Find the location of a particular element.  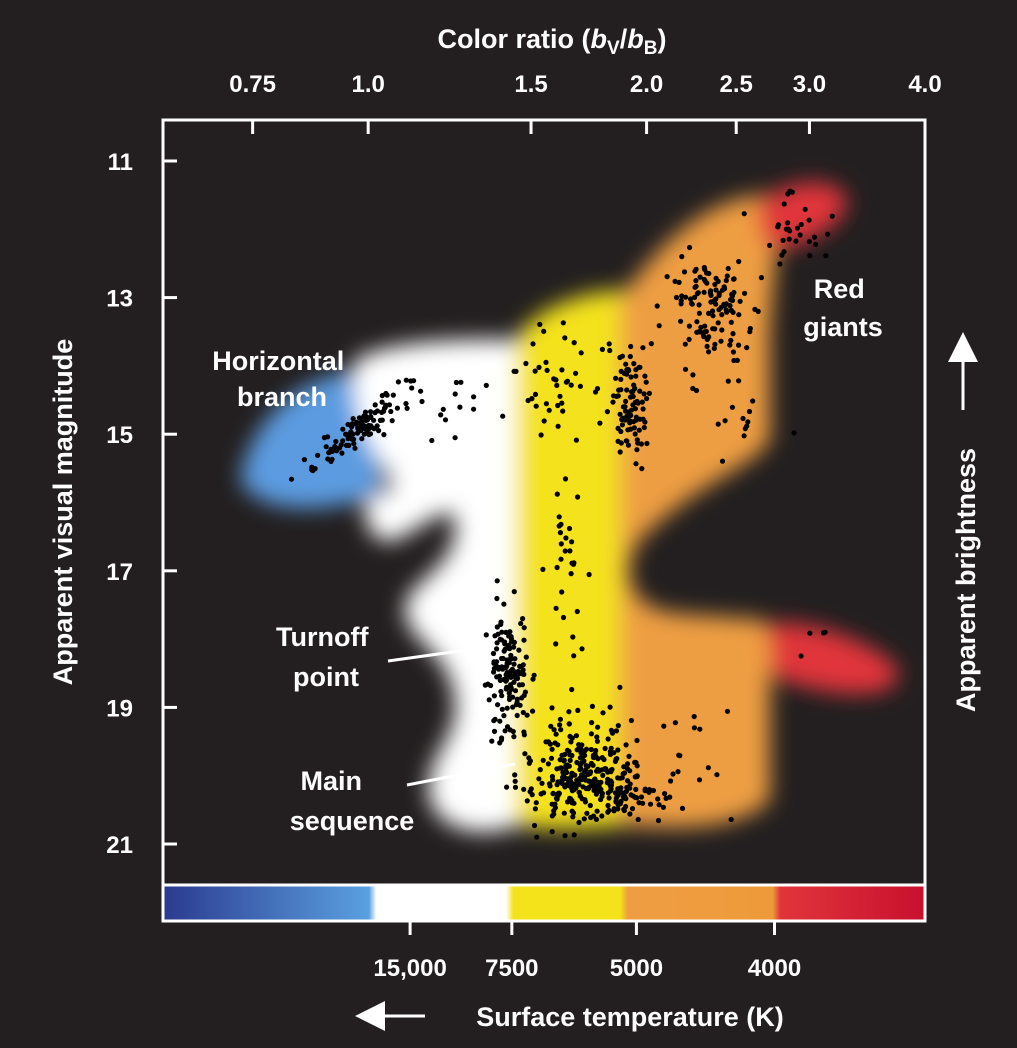

top-axis-title-part: b is located at coordinates (635, 39).